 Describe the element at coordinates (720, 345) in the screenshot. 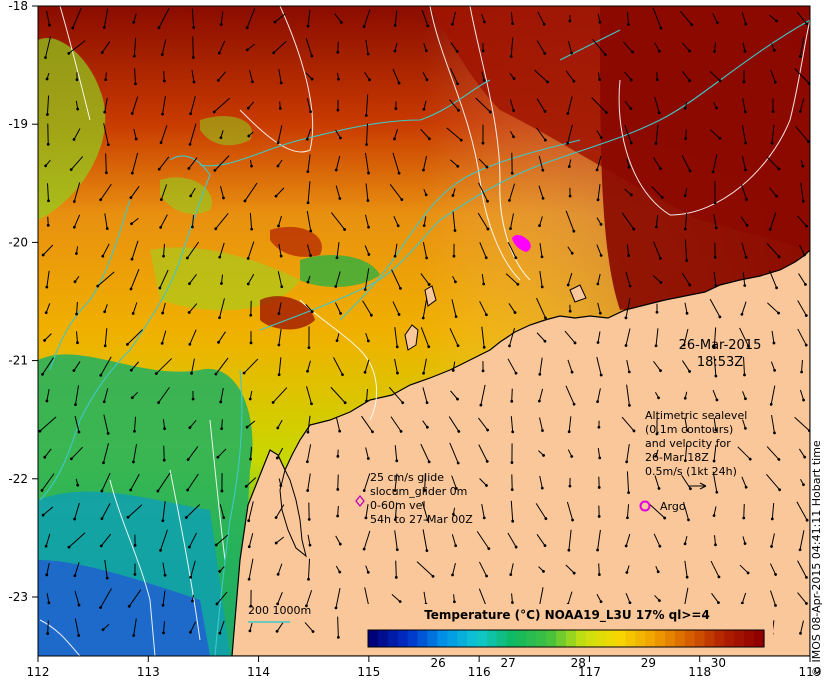

I see `timestamp-date: 26-Mar-2015` at that location.